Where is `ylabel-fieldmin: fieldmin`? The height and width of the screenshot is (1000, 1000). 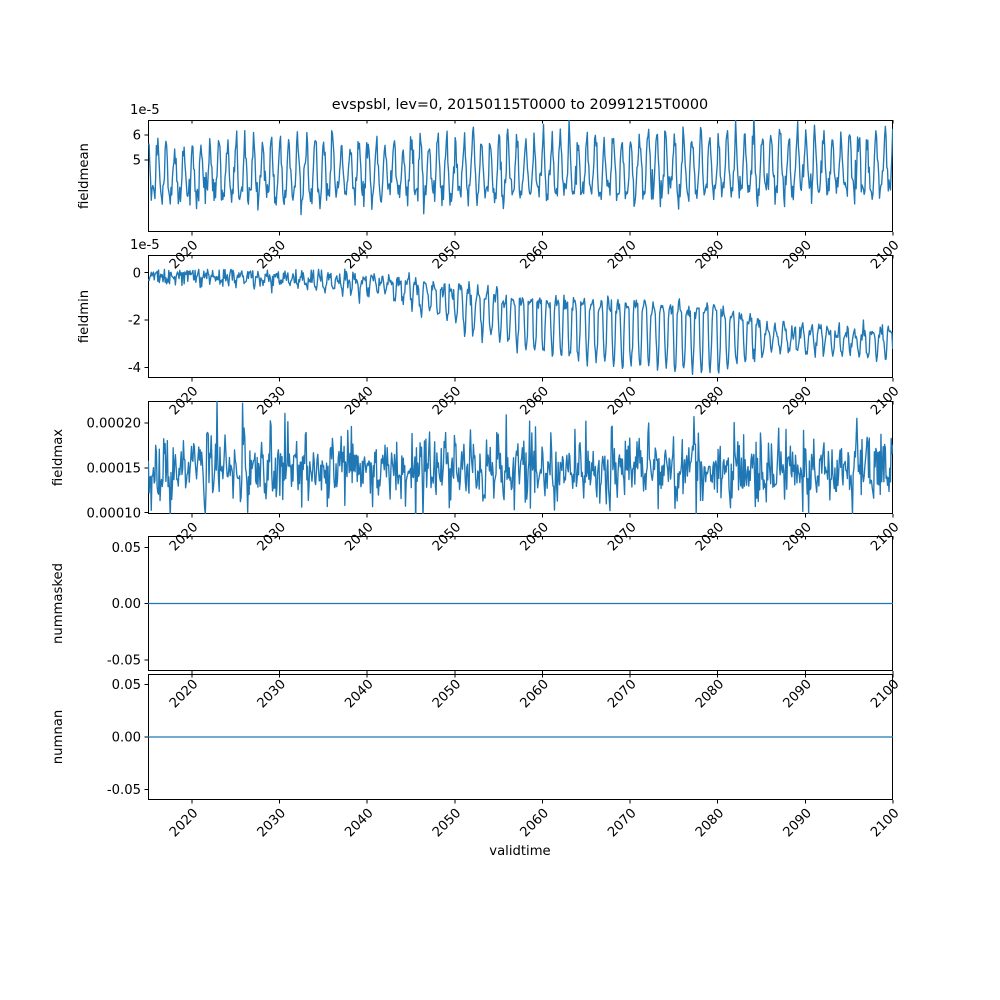
ylabel-fieldmin: fieldmin is located at coordinates (84, 316).